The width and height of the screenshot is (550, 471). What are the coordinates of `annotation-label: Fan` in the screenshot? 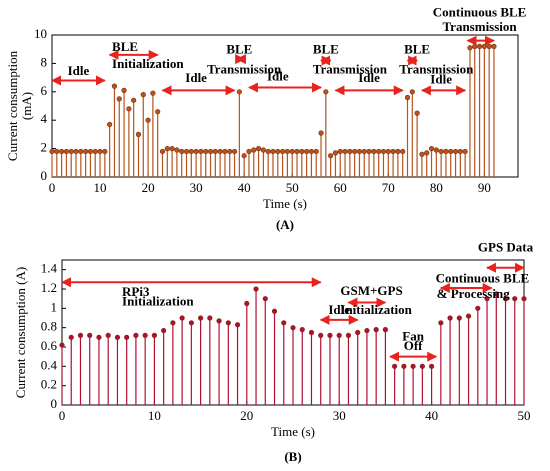 It's located at (413, 335).